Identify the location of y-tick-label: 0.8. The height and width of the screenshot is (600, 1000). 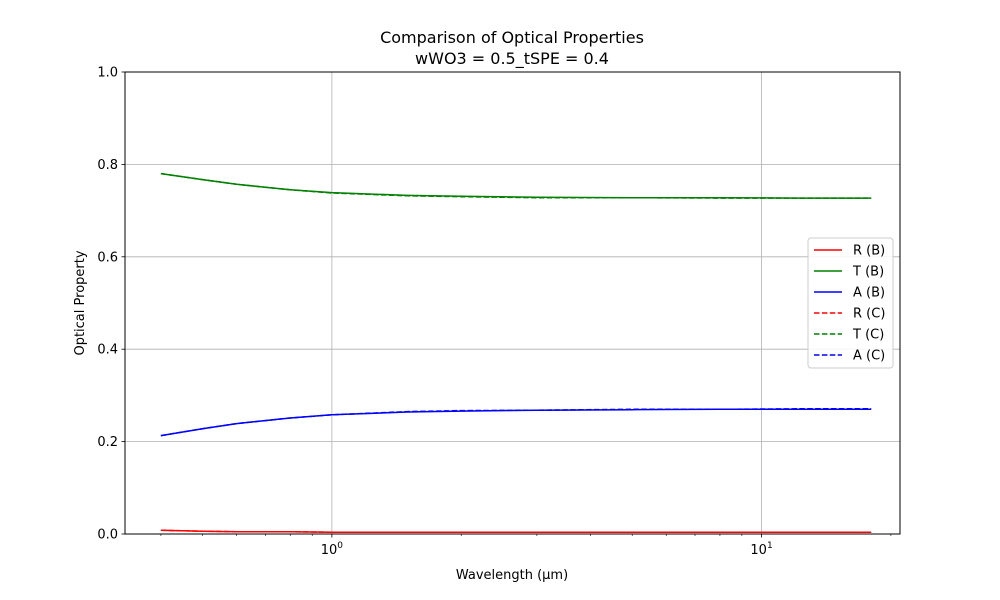
(107, 165).